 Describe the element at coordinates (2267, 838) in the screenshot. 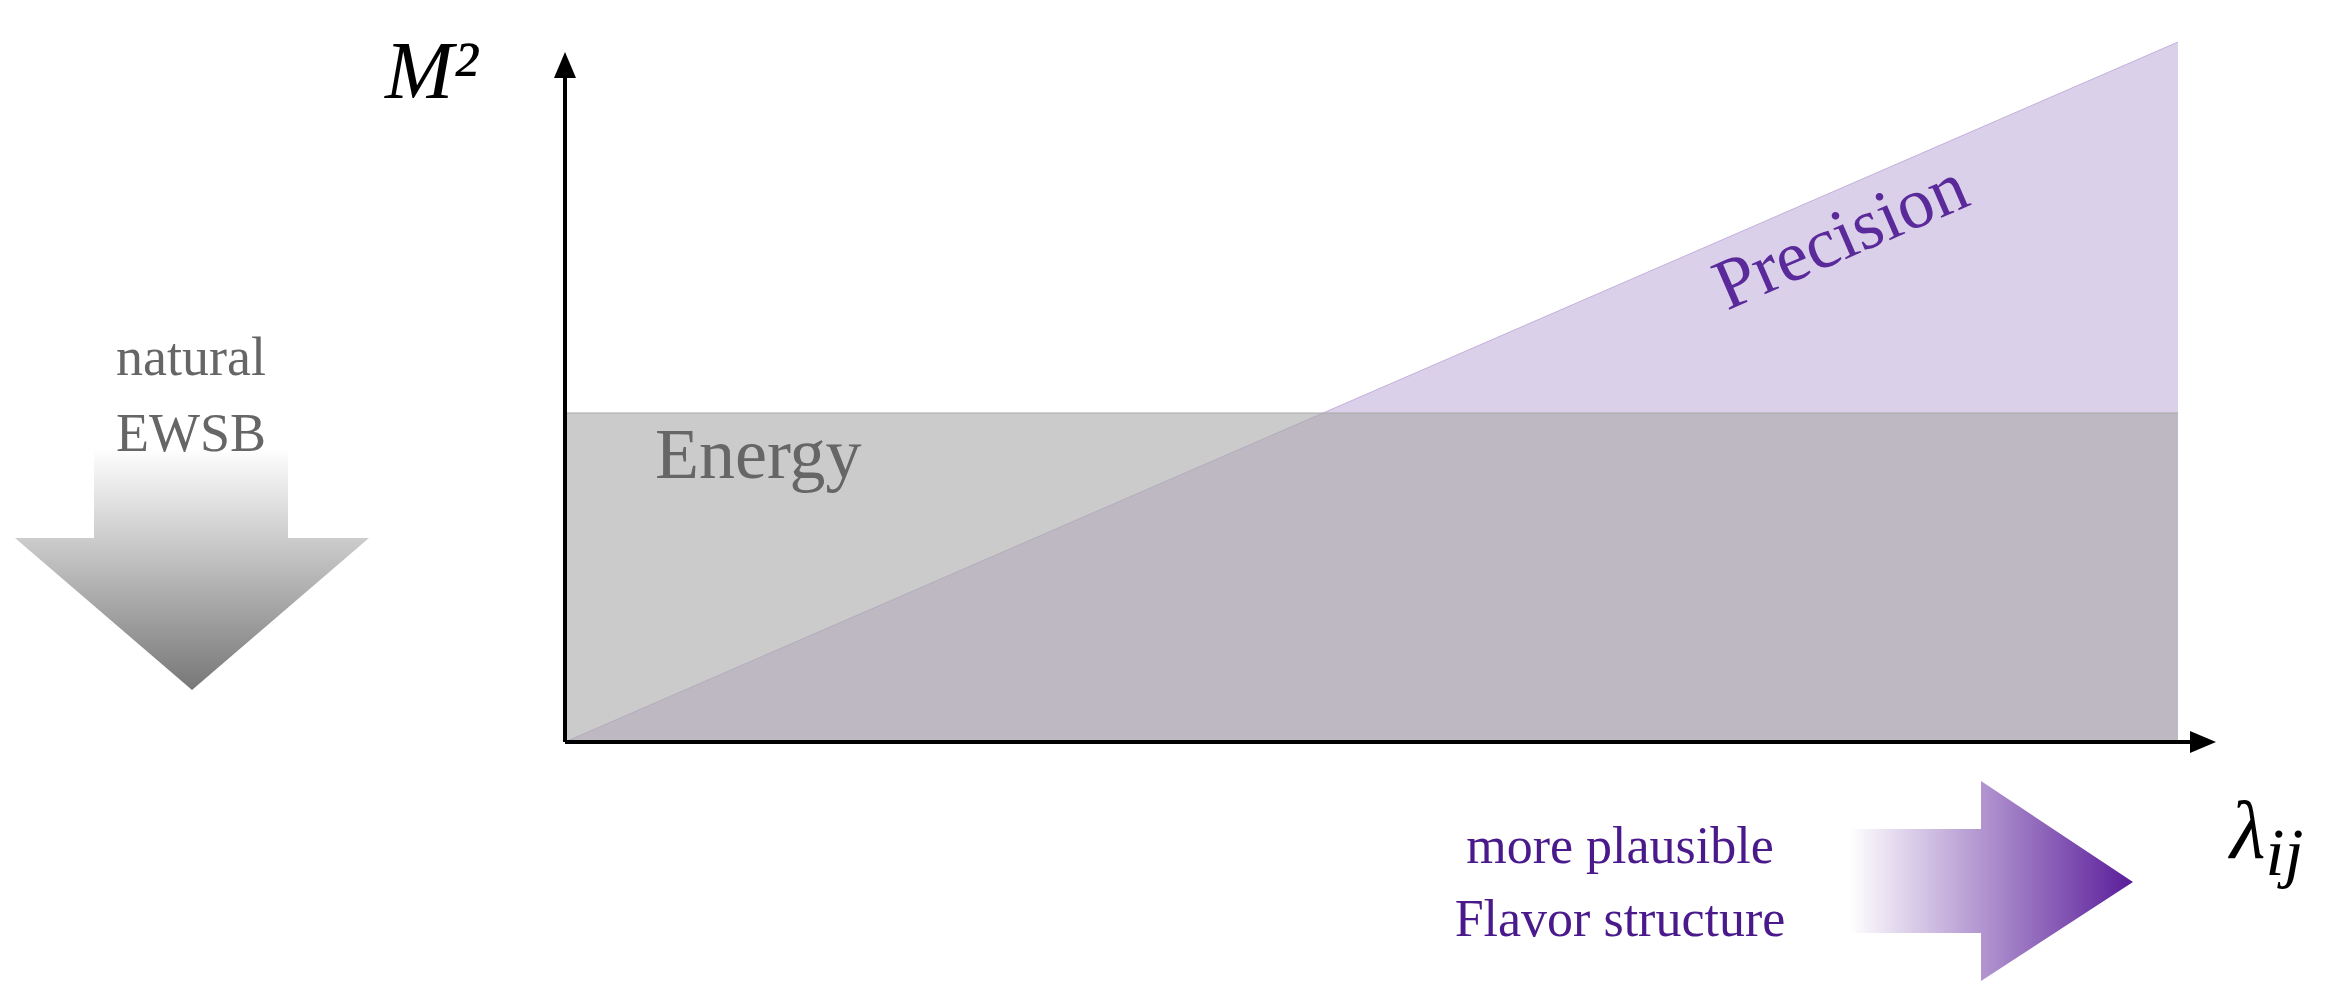

I see `x-axis-title: λ$_{ij}$` at that location.